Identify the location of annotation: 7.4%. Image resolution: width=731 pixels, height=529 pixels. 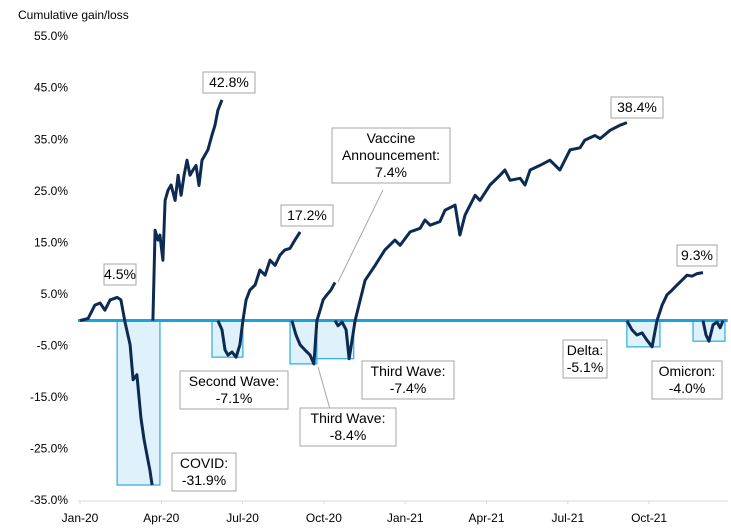
(391, 172).